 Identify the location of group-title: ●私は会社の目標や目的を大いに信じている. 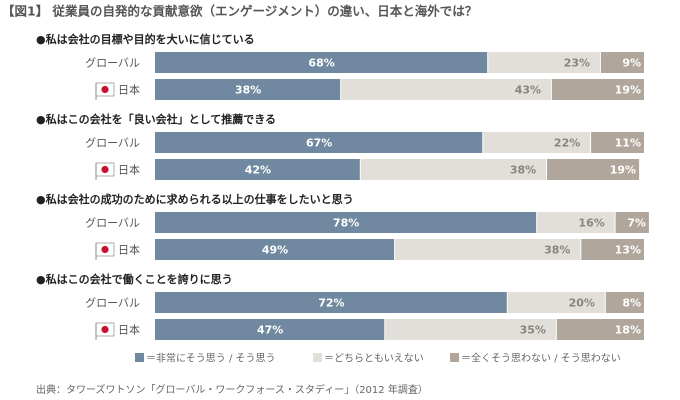
(145, 39).